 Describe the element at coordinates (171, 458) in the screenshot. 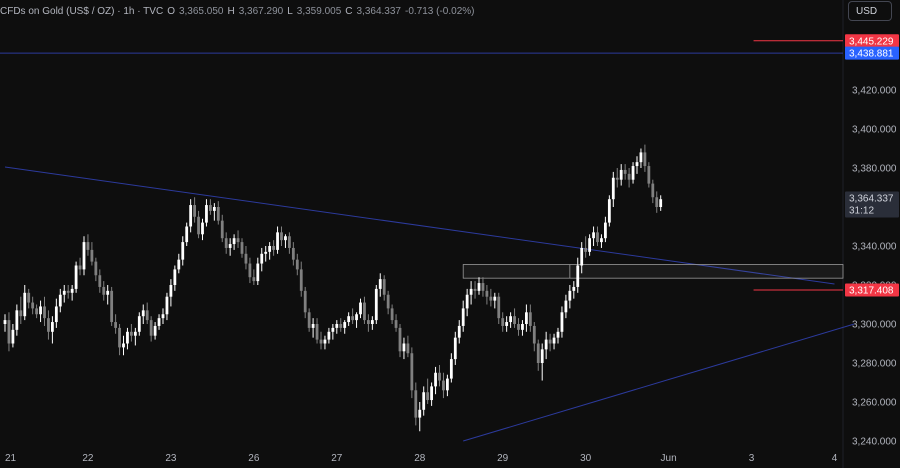

I see `x-tick-label: 23` at that location.